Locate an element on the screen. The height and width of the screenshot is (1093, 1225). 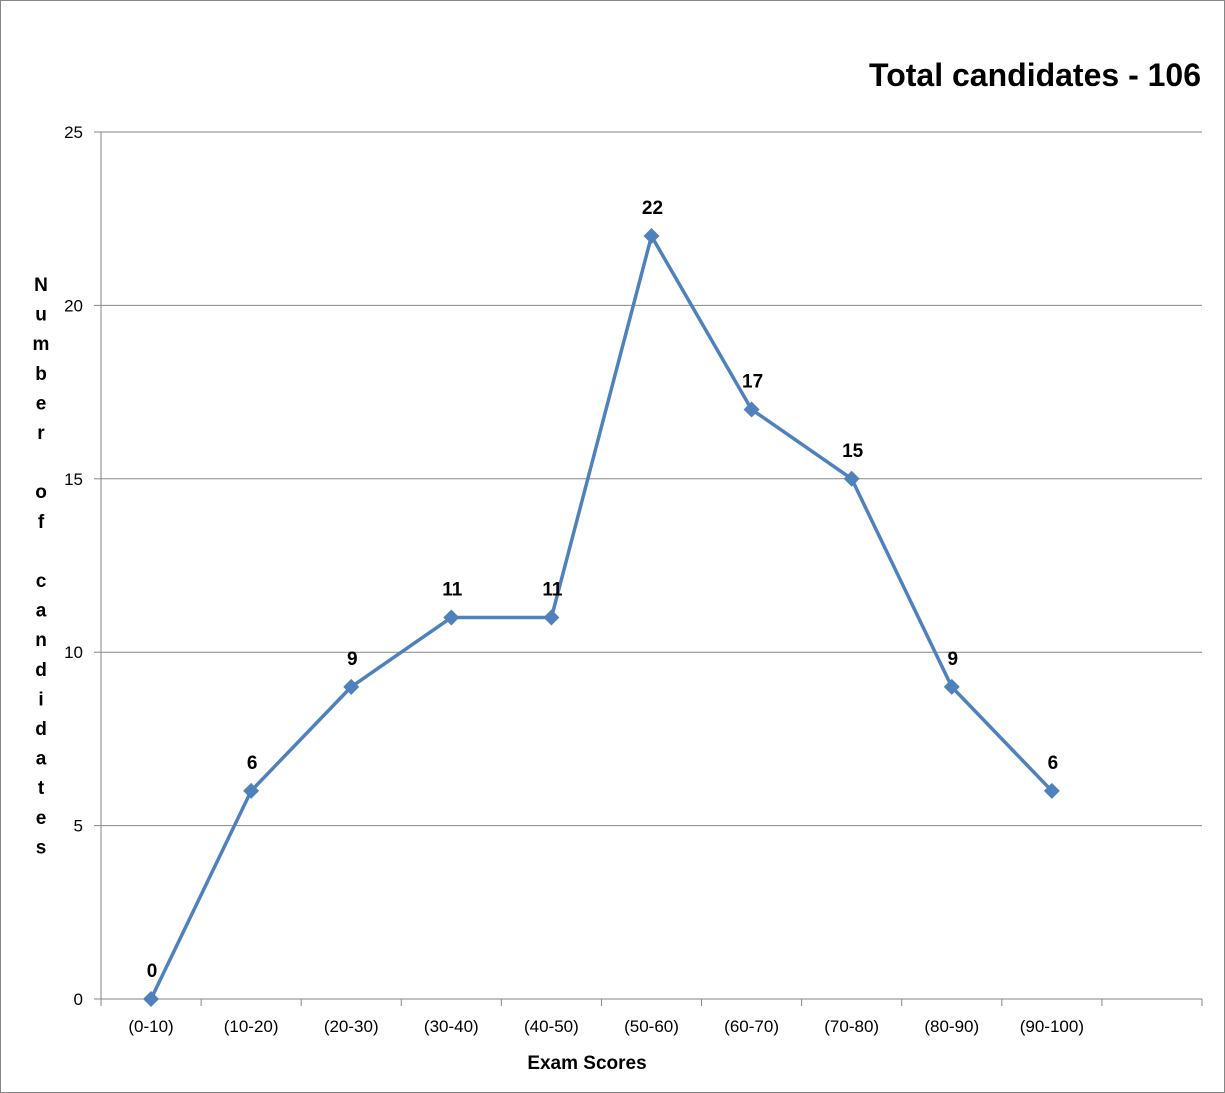
x-tick-label: (10-20) is located at coordinates (251, 1026).